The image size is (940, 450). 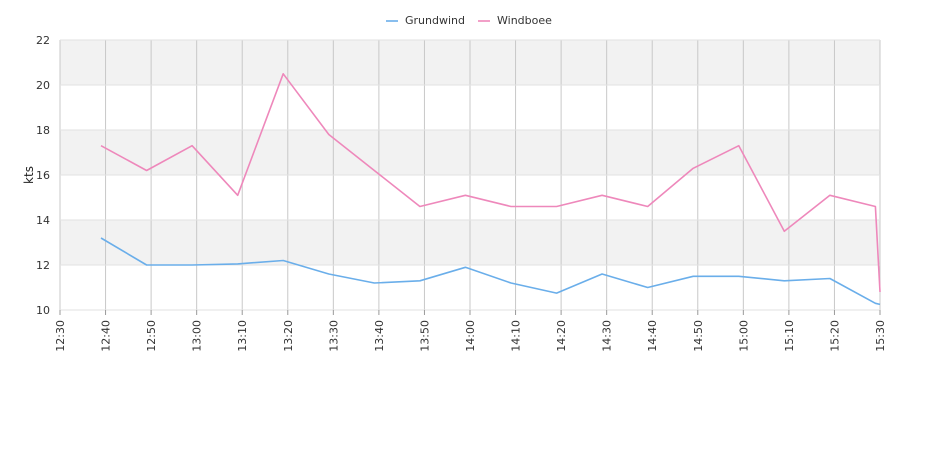 What do you see at coordinates (29, 175) in the screenshot?
I see `y-axis-title: kts` at bounding box center [29, 175].